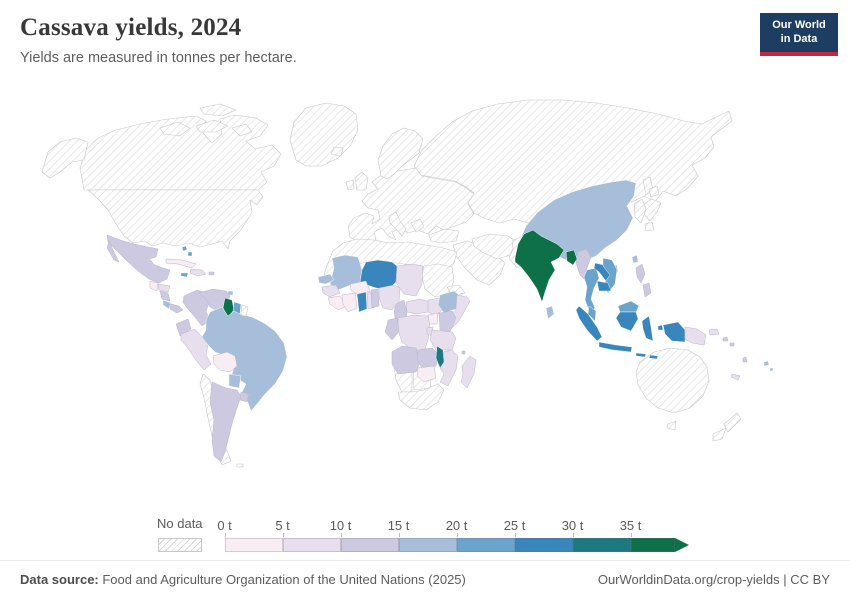 The height and width of the screenshot is (600, 850). What do you see at coordinates (244, 359) in the screenshot?
I see `country-brazil` at bounding box center [244, 359].